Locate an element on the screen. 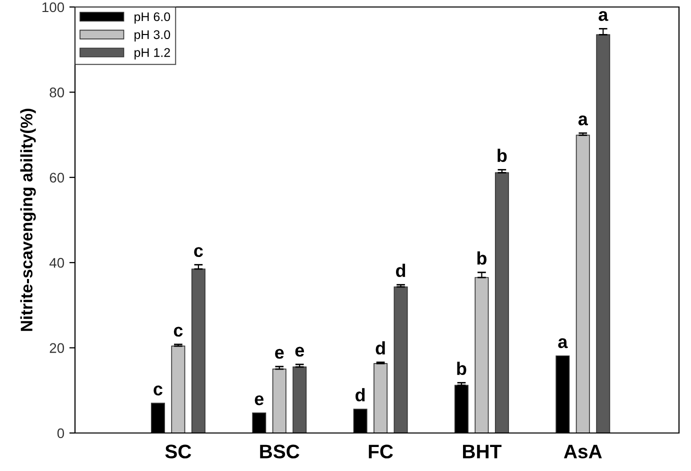 Image resolution: width=691 pixels, height=471 pixels. y-axis-title: Nitrite-scavenging ability(%) is located at coordinates (28, 219).